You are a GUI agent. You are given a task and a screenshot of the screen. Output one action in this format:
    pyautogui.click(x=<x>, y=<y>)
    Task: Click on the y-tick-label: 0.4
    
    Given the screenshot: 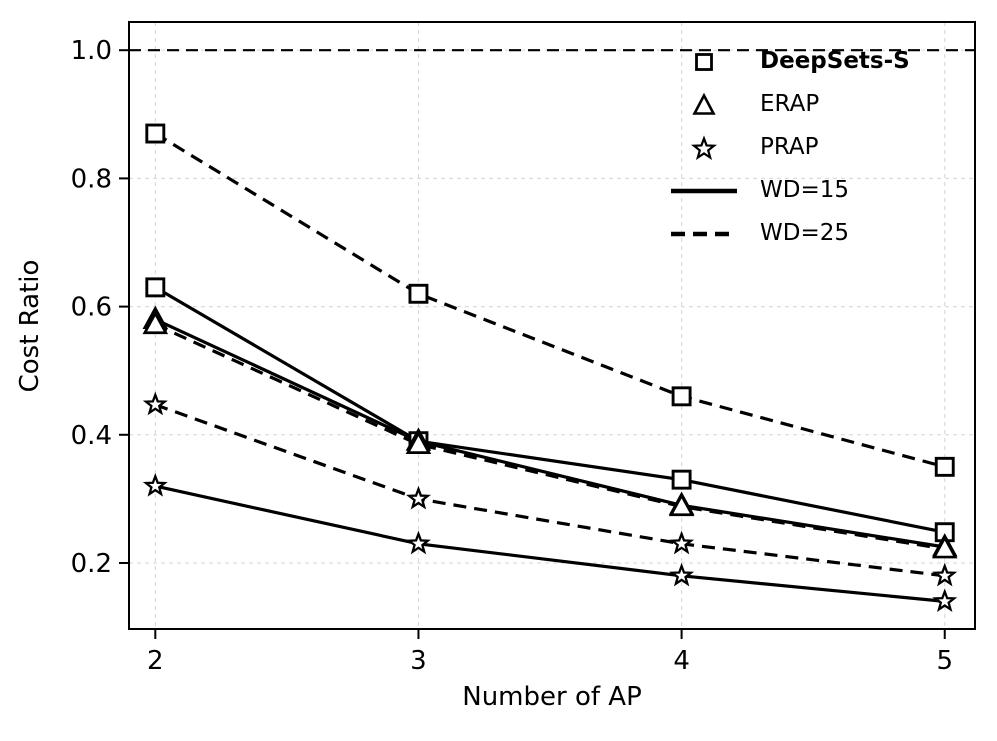 What is the action you would take?
    pyautogui.click(x=91, y=436)
    